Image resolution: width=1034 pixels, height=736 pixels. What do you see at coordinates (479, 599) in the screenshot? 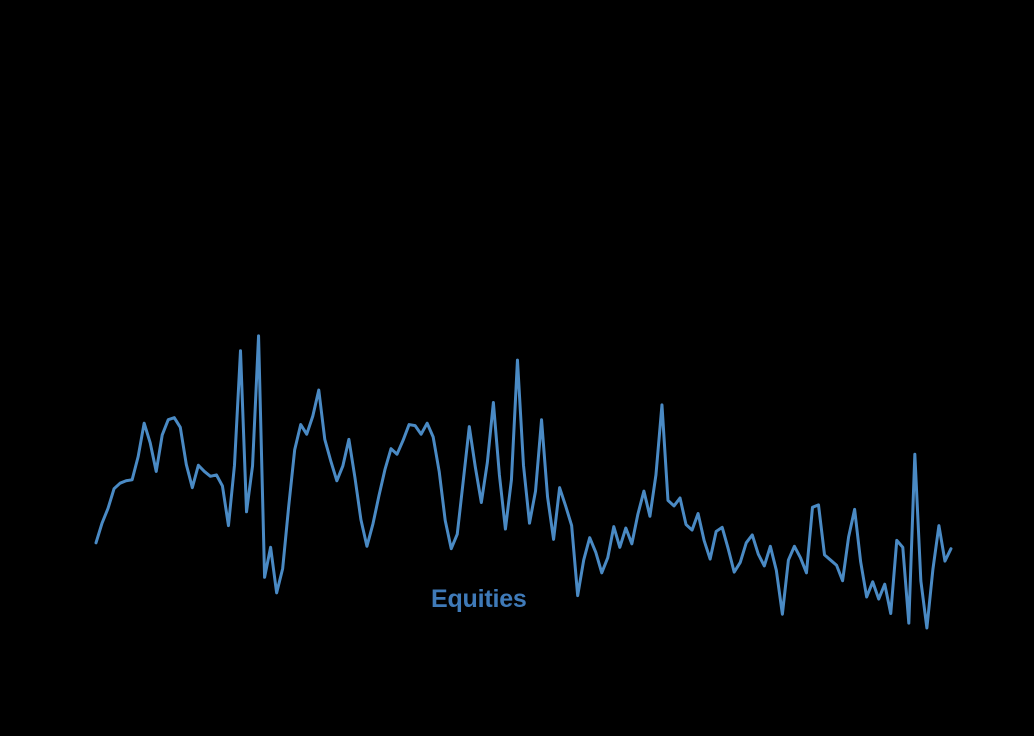
I see `series-label-equities: Equities` at bounding box center [479, 599].